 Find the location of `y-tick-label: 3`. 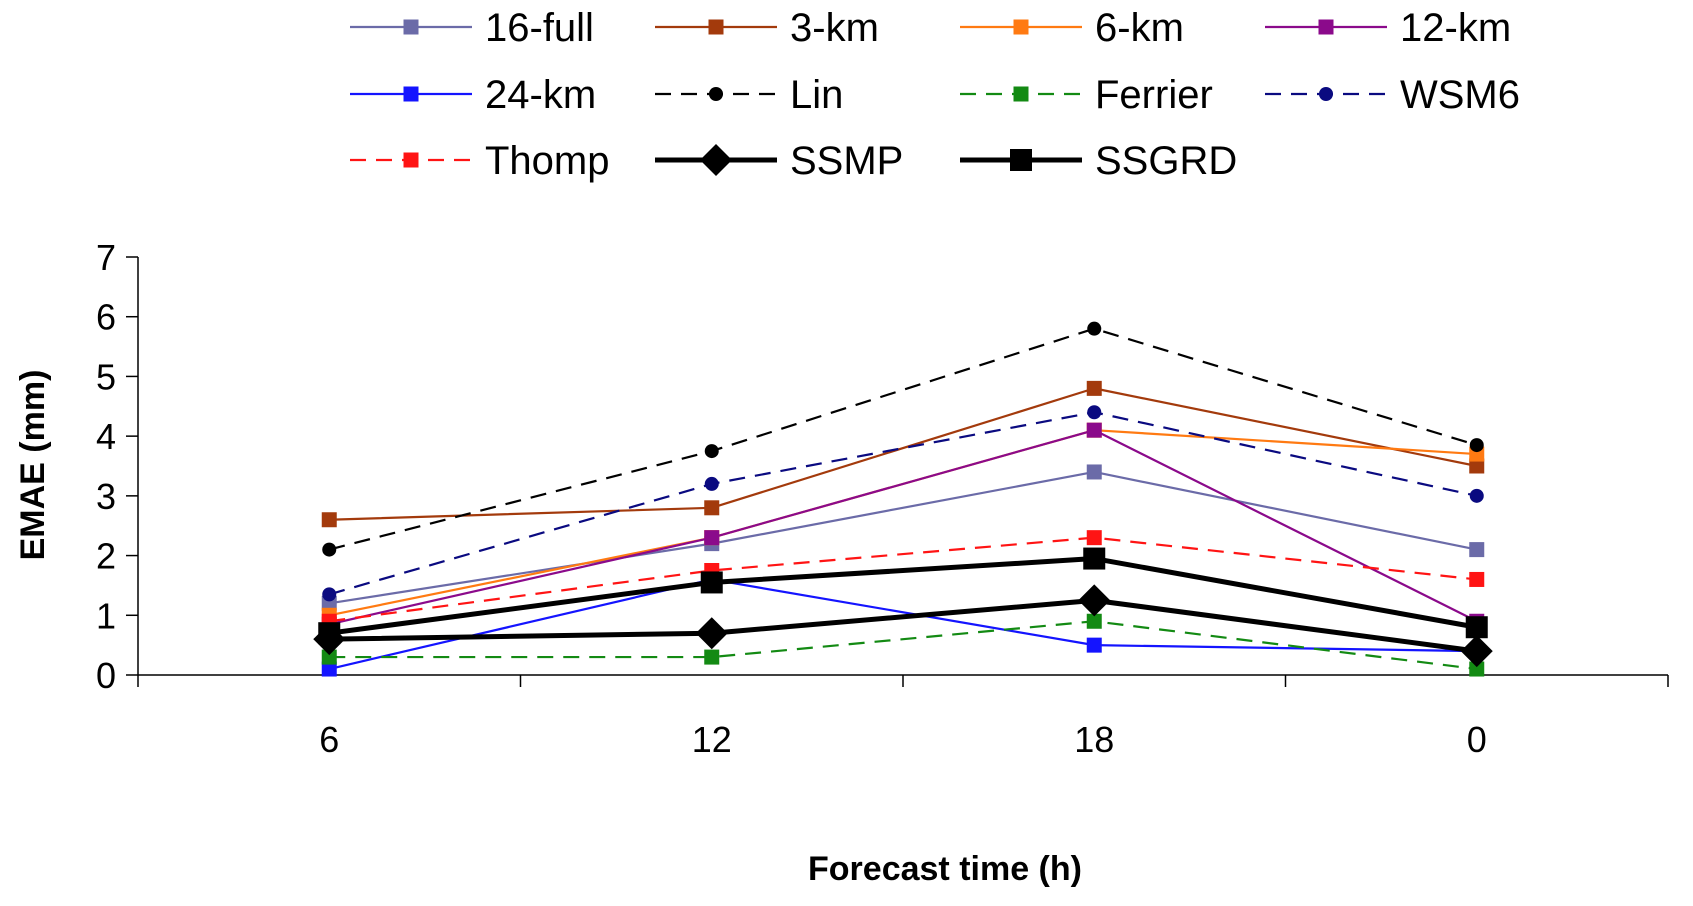

y-tick-label: 3 is located at coordinates (106, 496).